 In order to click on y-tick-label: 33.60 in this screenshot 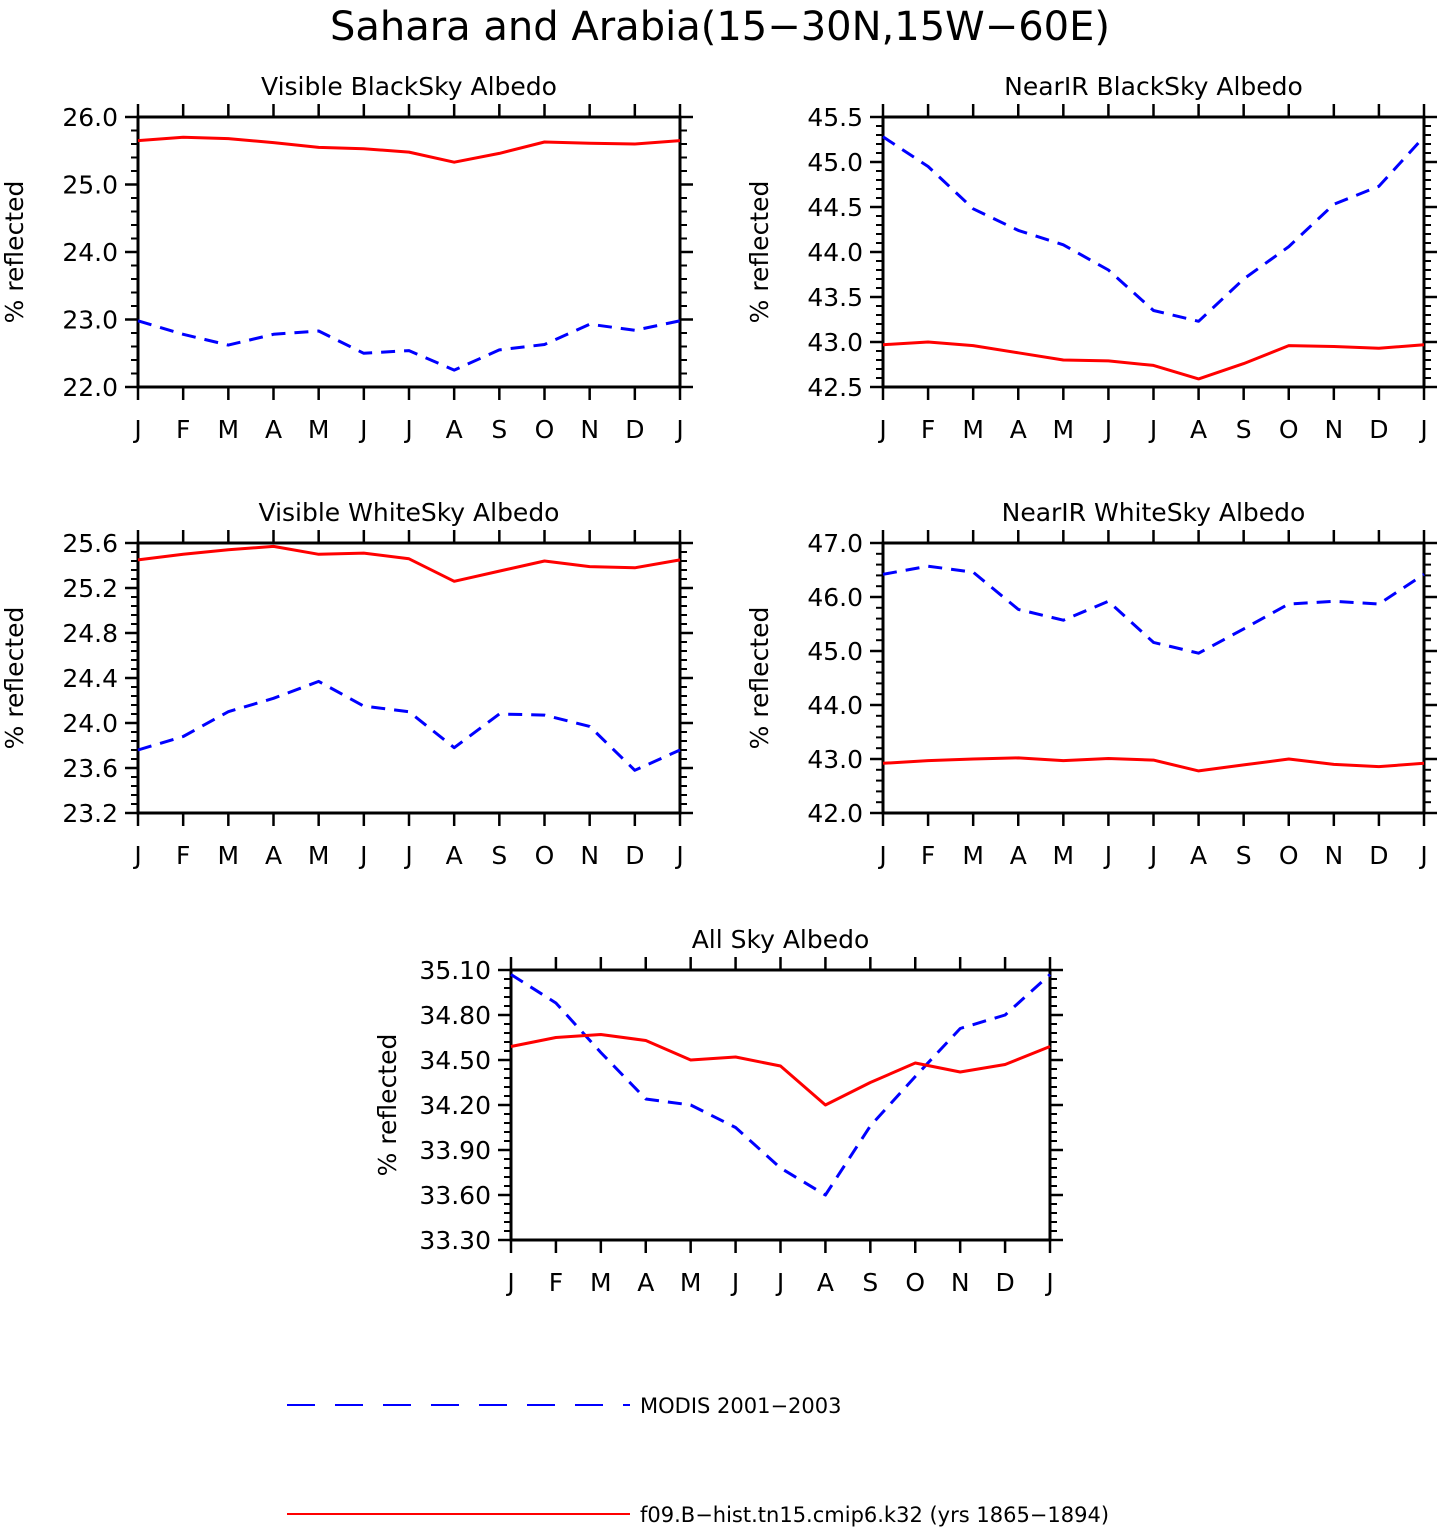, I will do `click(455, 1195)`.